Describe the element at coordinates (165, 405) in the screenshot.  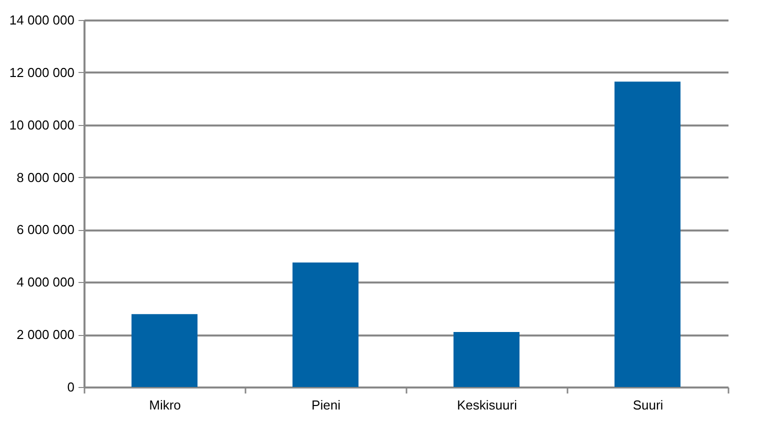
I see `x-tick-label: Mikro` at that location.